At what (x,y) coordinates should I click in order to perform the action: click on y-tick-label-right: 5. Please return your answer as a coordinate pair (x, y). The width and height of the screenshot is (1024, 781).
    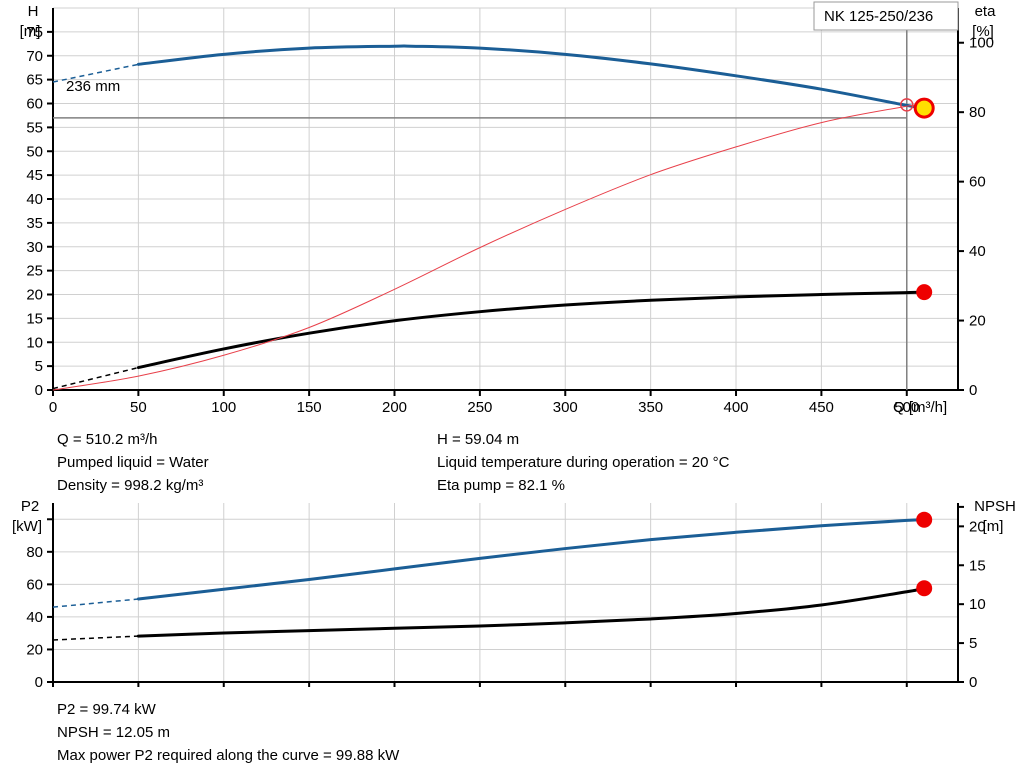
    Looking at the image, I should click on (973, 643).